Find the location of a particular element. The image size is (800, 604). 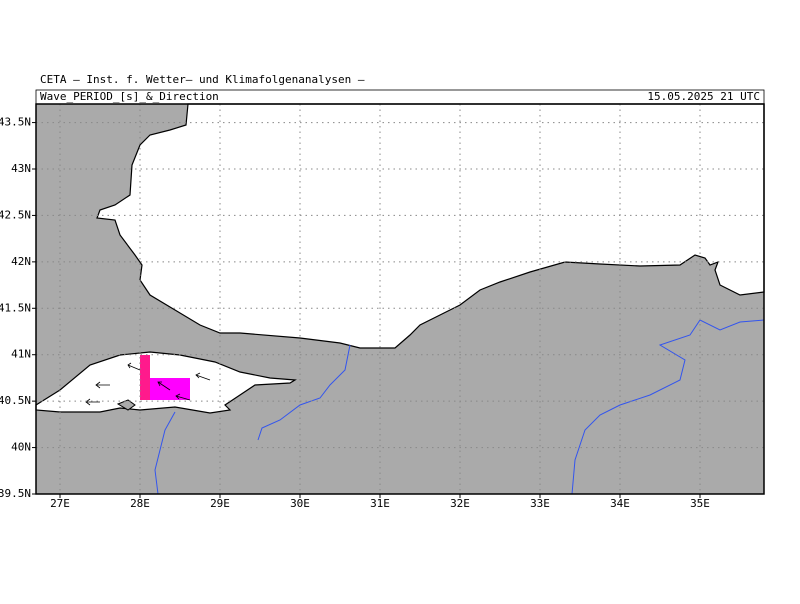

lon-label: 29E is located at coordinates (220, 503).